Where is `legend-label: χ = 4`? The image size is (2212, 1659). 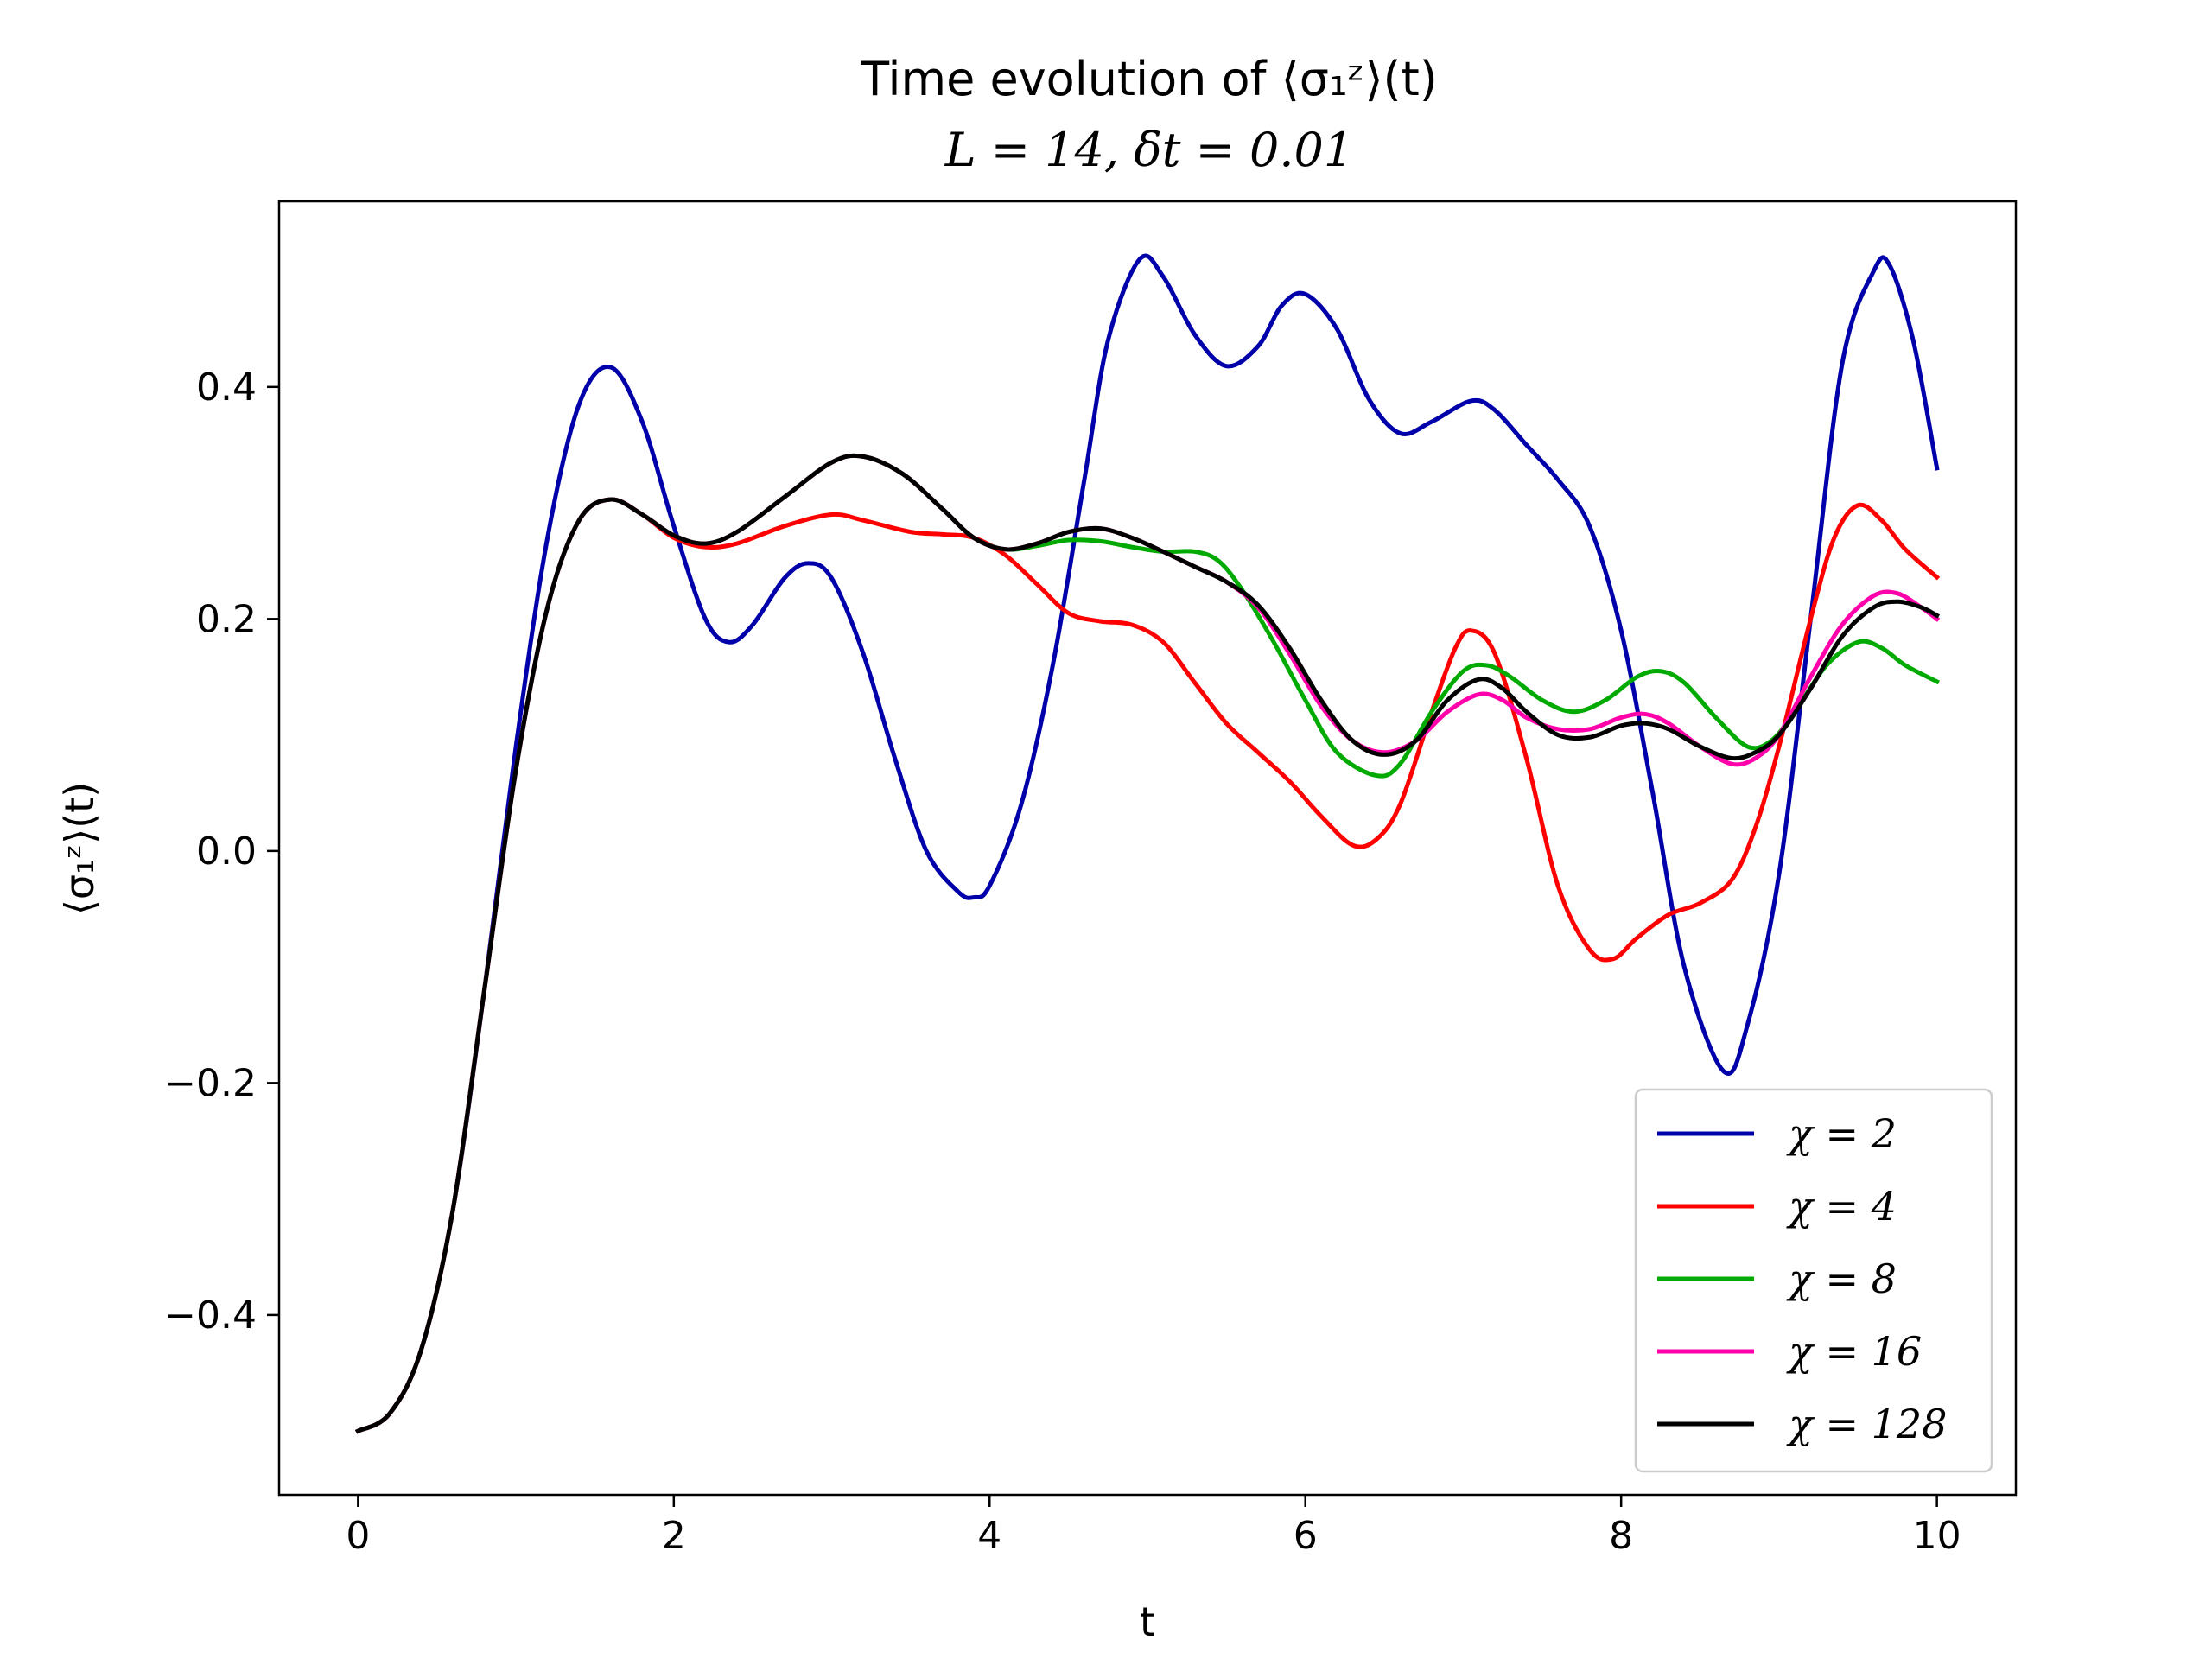 legend-label: χ = 4 is located at coordinates (1841, 1206).